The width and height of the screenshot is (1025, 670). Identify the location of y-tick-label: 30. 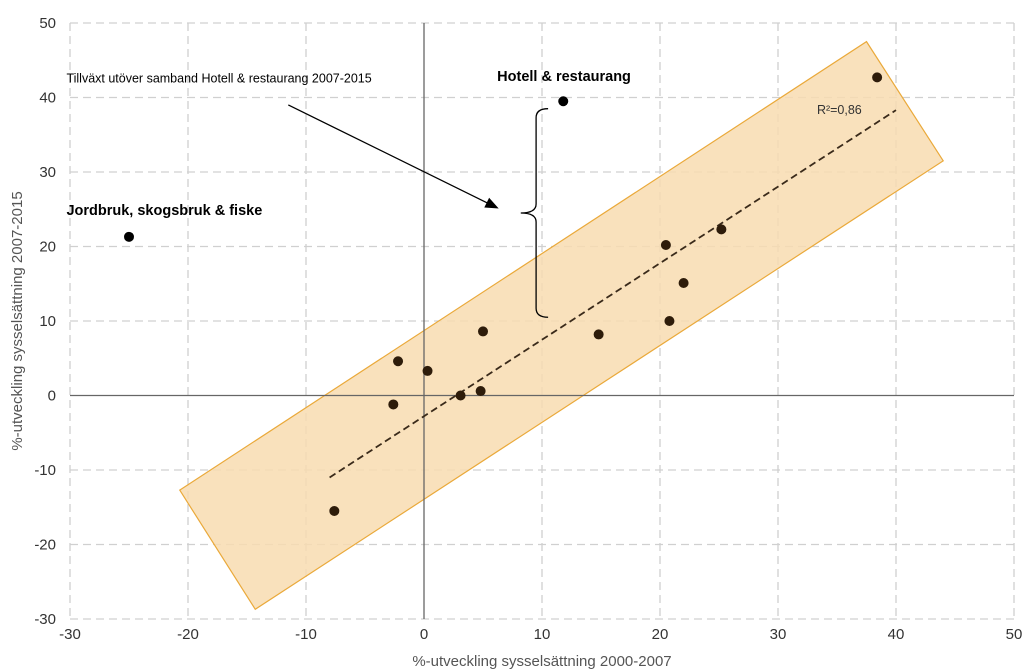
(47, 172).